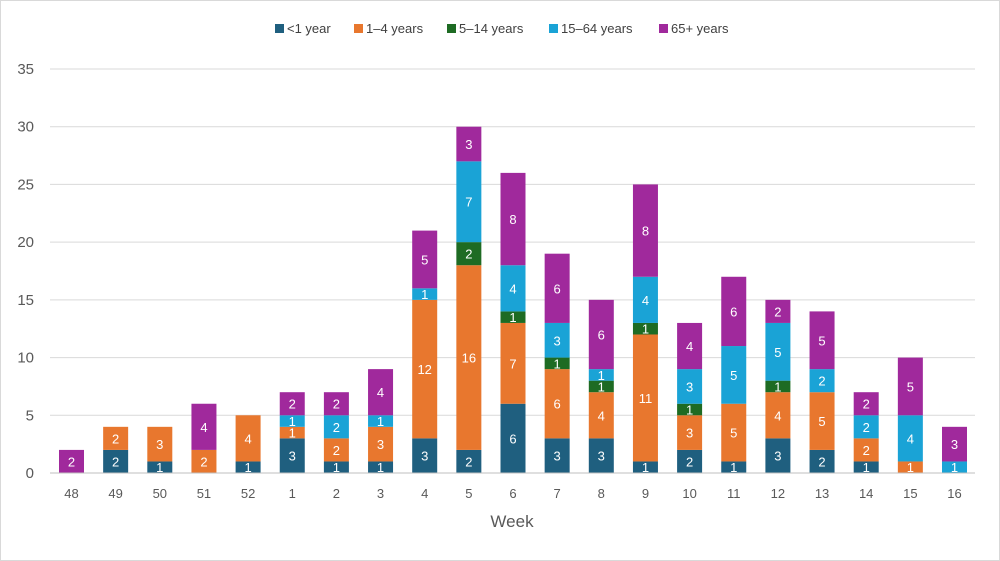  I want to click on data-label: 16, so click(469, 358).